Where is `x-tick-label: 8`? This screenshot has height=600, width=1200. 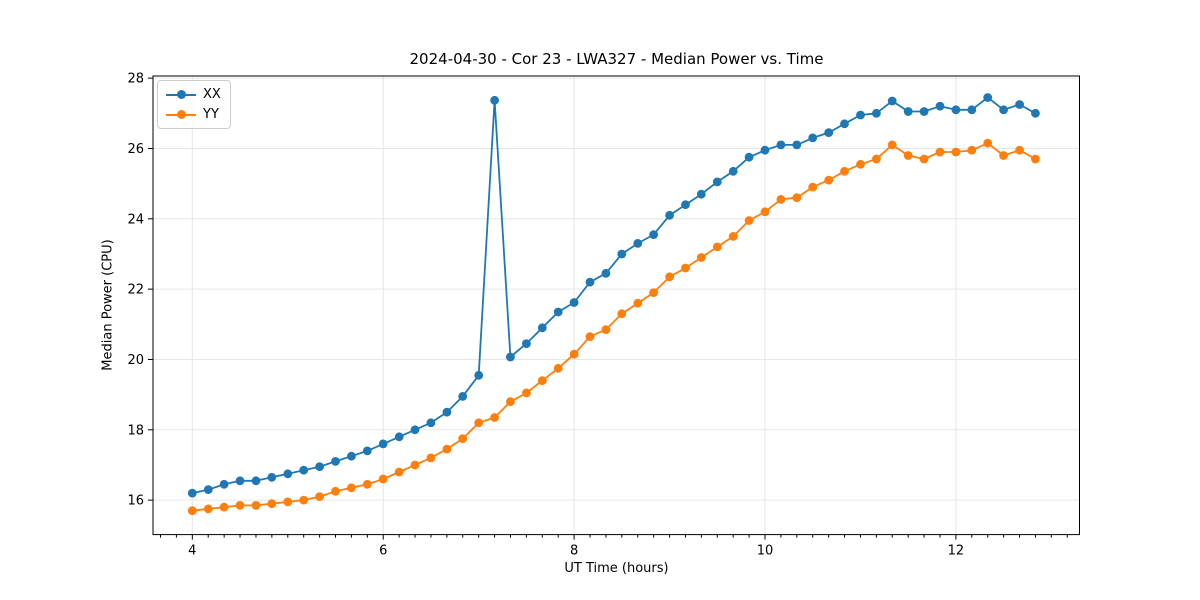 x-tick-label: 8 is located at coordinates (574, 551).